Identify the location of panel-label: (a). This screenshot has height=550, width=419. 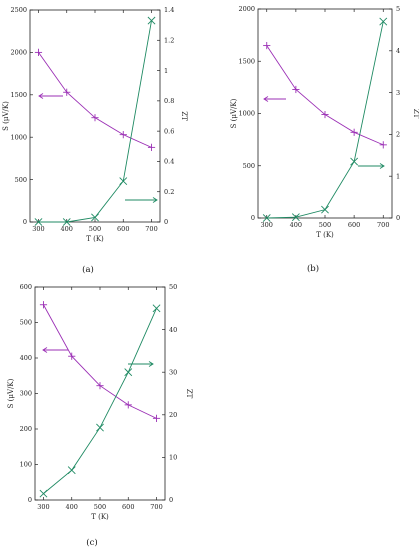
(88, 269).